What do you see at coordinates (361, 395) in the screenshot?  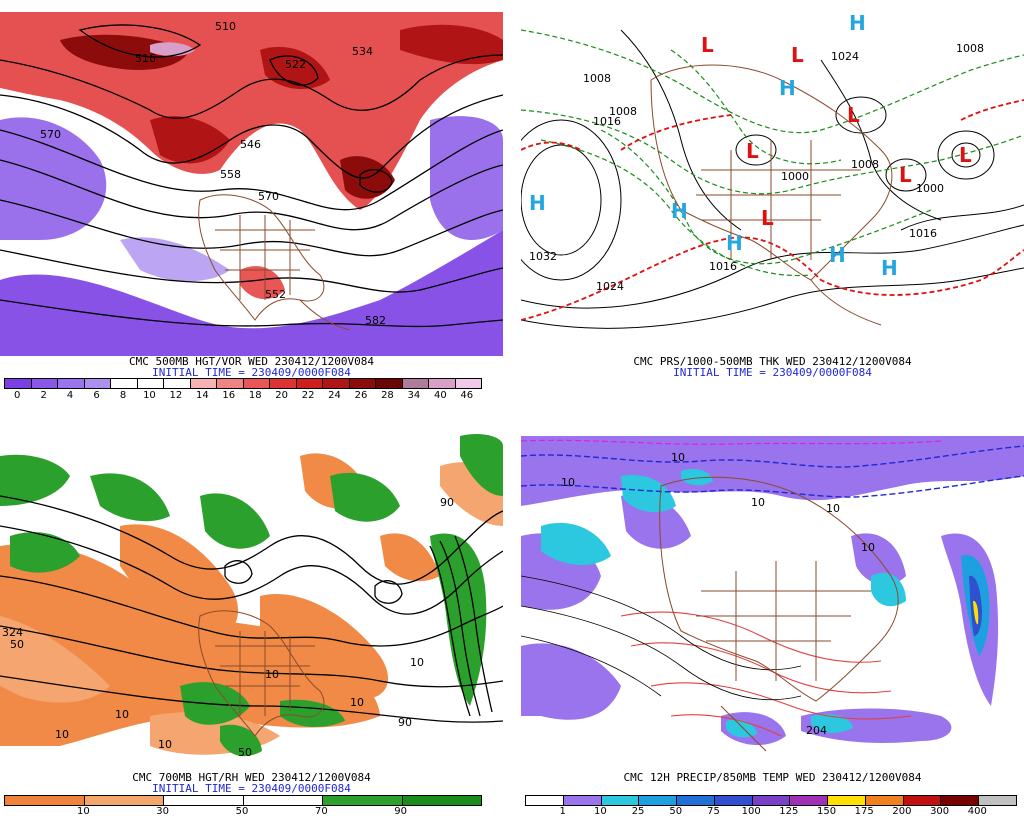 I see `colorbar-label: 26` at bounding box center [361, 395].